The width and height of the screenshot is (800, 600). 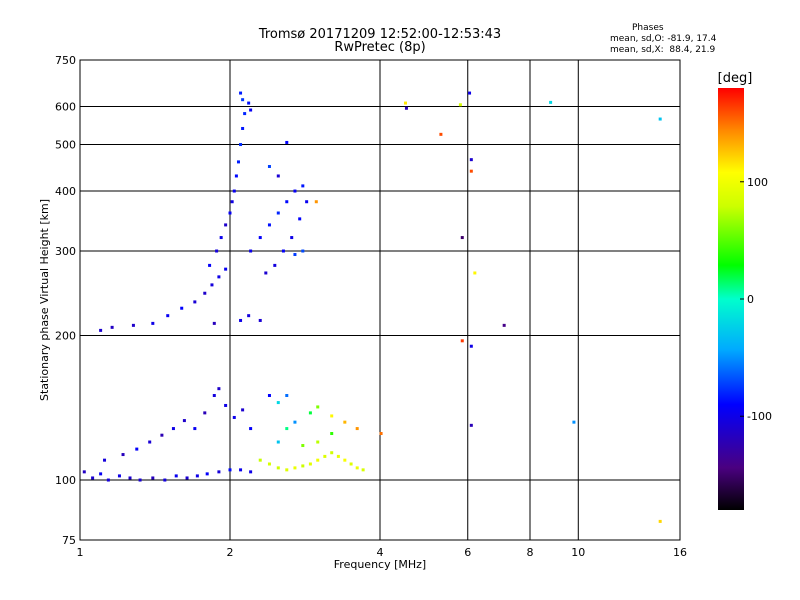 I want to click on y-tick-label: 400, so click(x=65, y=191).